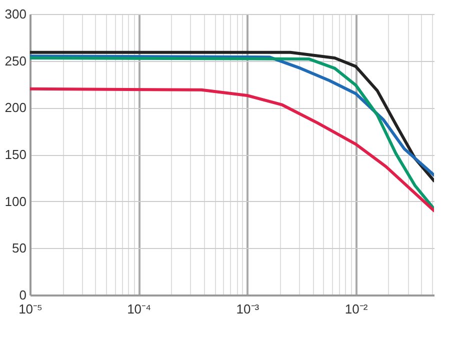 Image resolution: width=450 pixels, height=338 pixels. What do you see at coordinates (15, 60) in the screenshot?
I see `y-tick-label: 250` at bounding box center [15, 60].